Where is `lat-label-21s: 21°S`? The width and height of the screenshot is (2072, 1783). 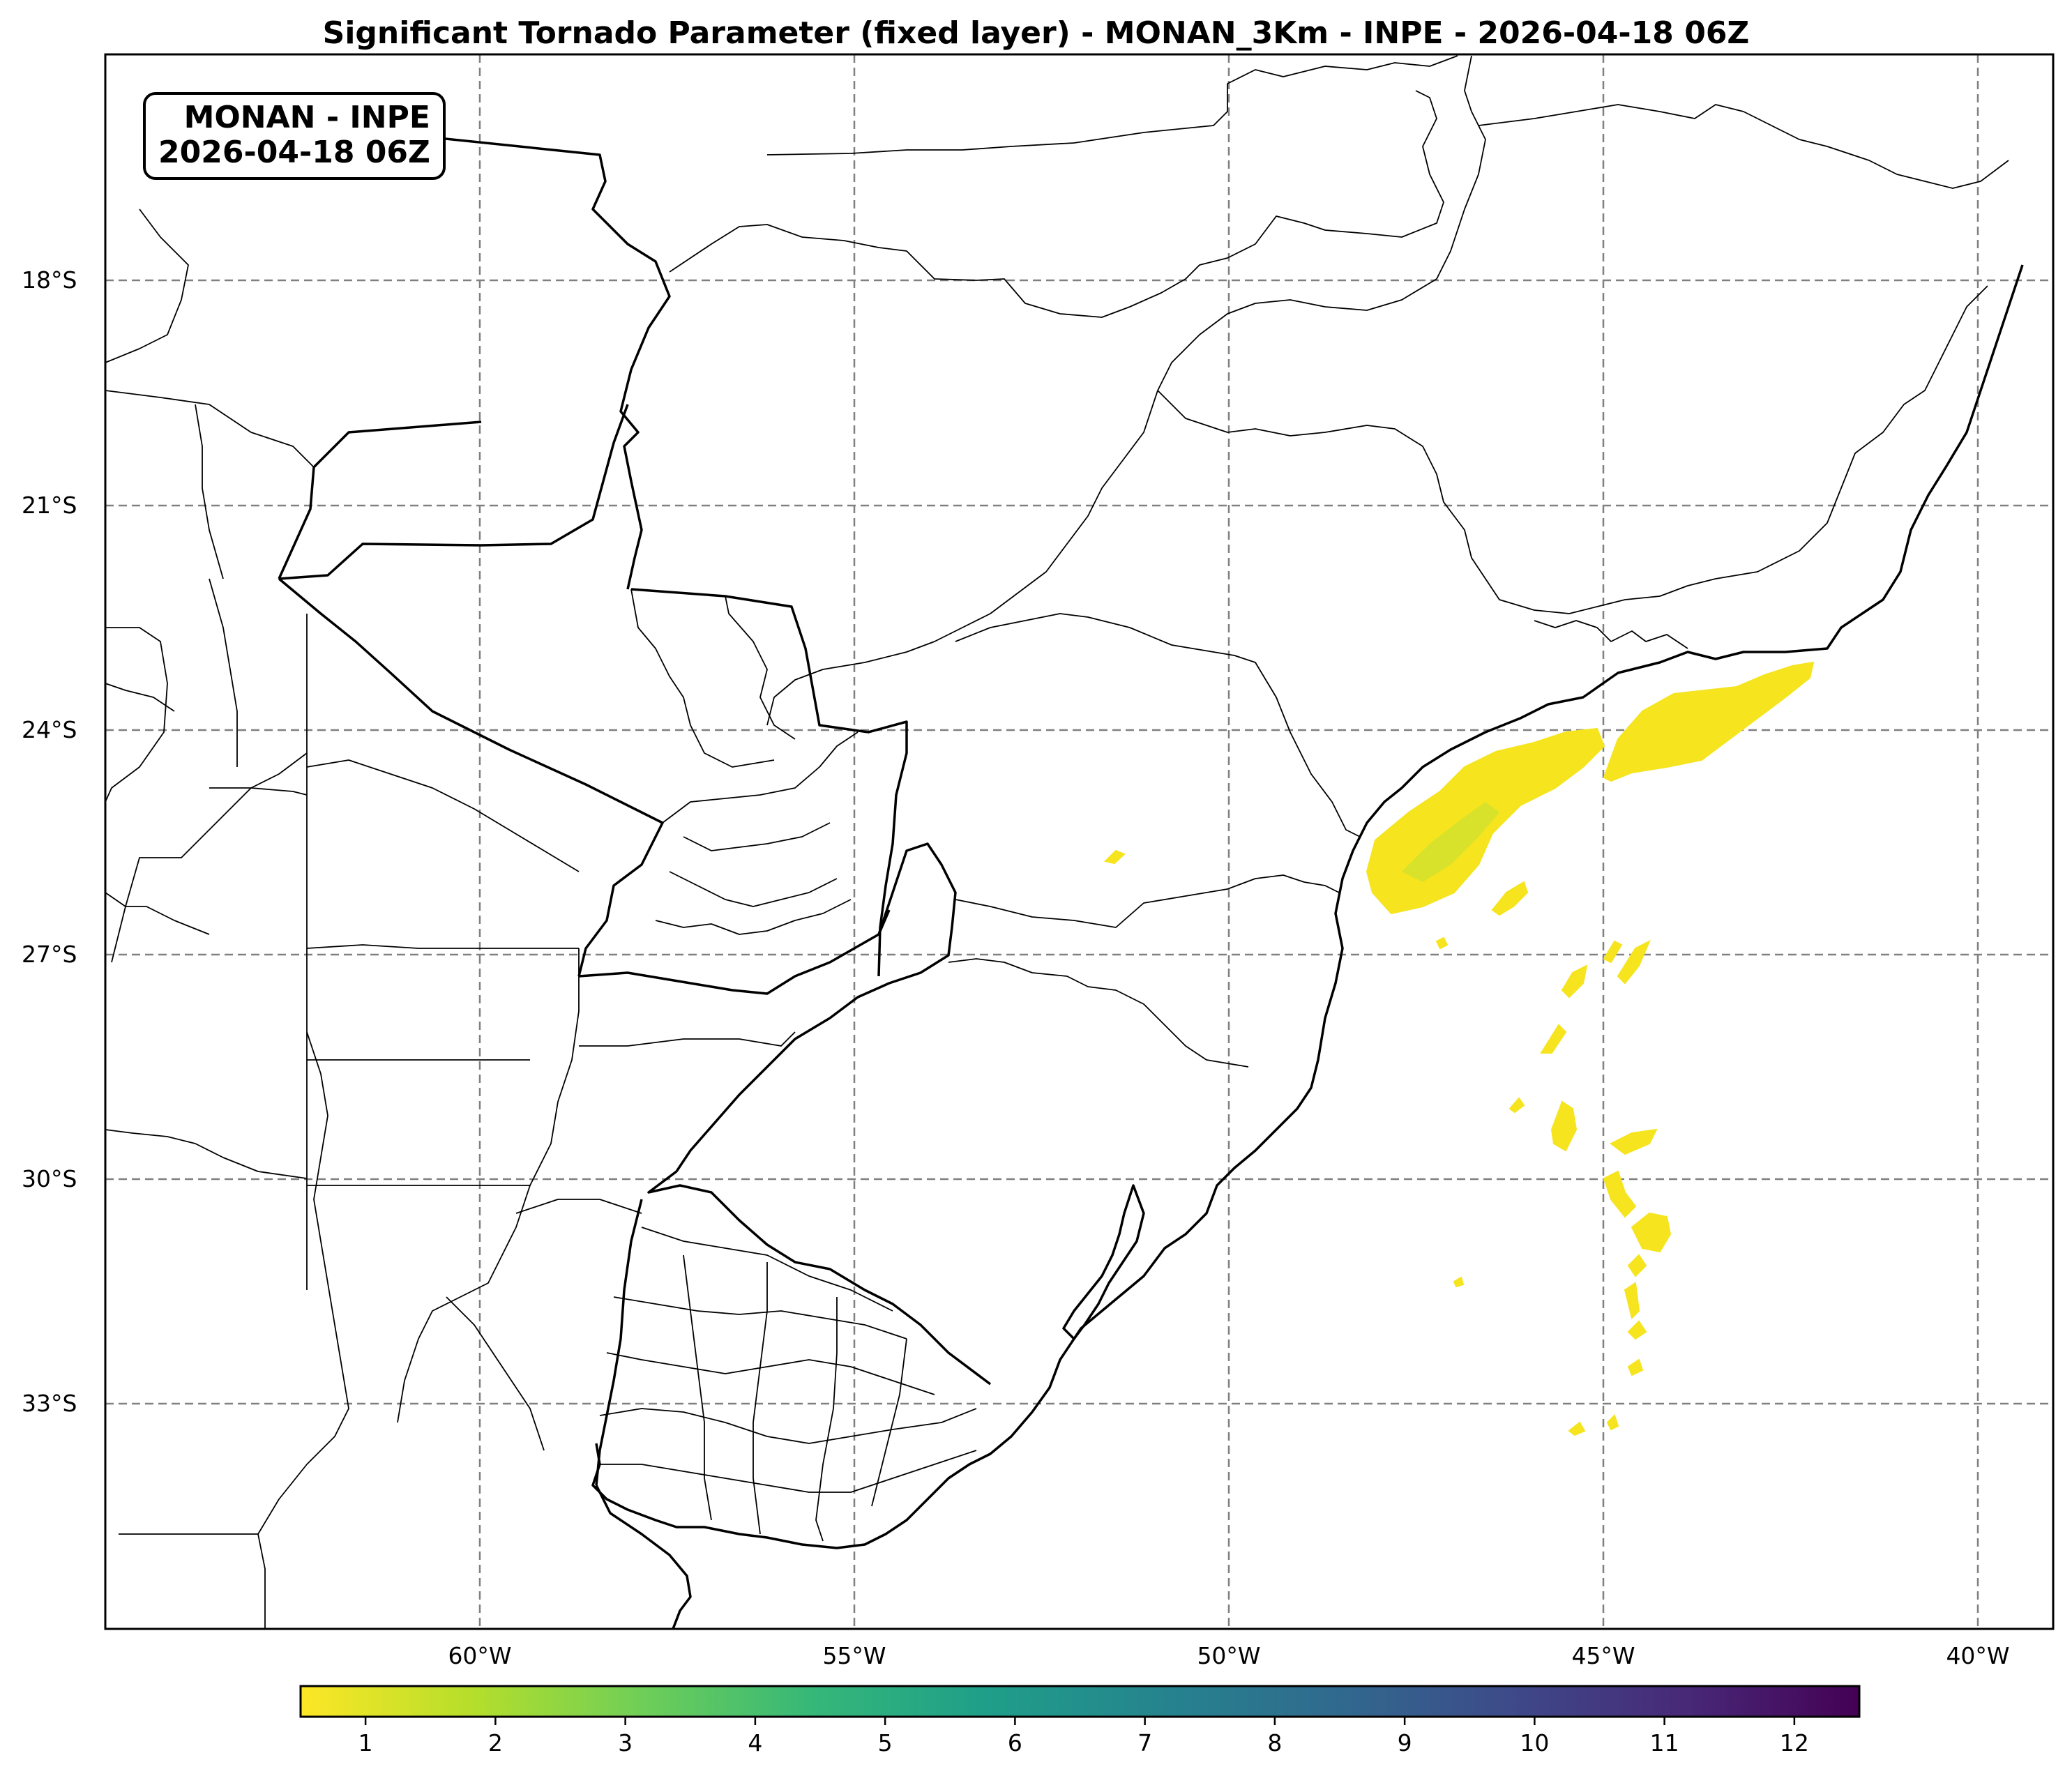 lat-label-21s: 21°S is located at coordinates (50, 505).